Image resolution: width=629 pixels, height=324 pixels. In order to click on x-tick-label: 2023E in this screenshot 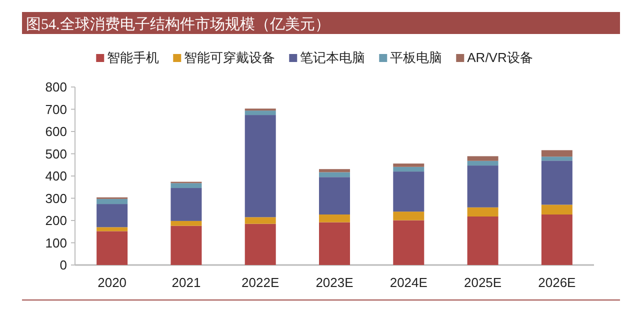, I will do `click(335, 282)`.